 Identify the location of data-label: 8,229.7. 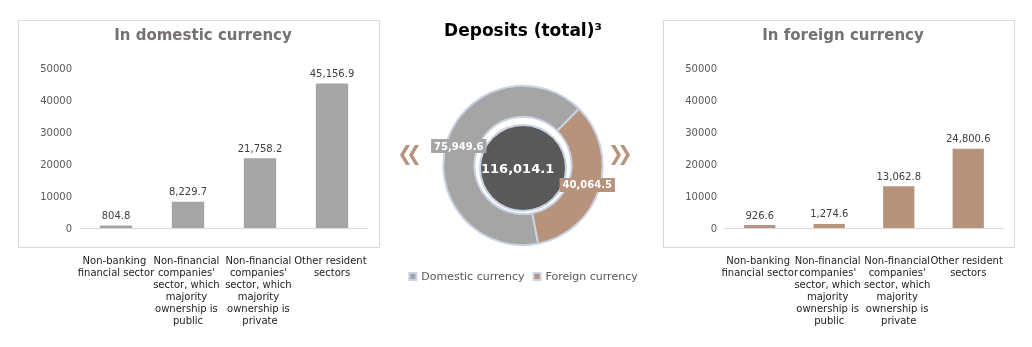
(188, 192).